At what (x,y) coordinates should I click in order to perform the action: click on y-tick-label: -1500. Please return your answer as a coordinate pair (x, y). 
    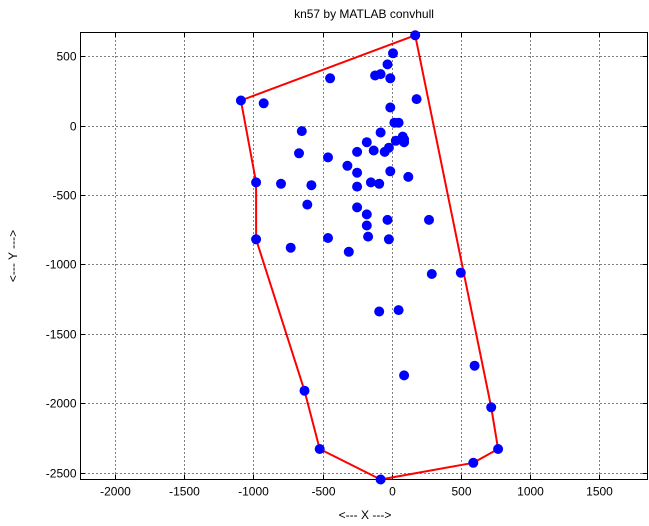
    Looking at the image, I should click on (61, 335).